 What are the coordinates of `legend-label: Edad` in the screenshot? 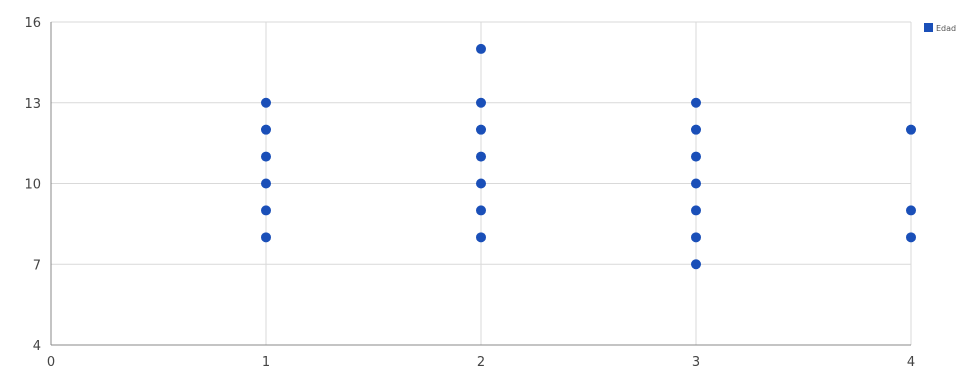 It's located at (946, 28).